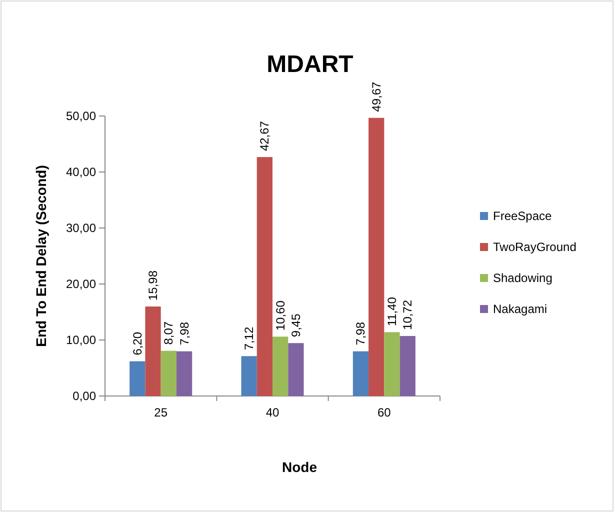  Describe the element at coordinates (249, 338) in the screenshot. I see `data-label: 7,12` at that location.